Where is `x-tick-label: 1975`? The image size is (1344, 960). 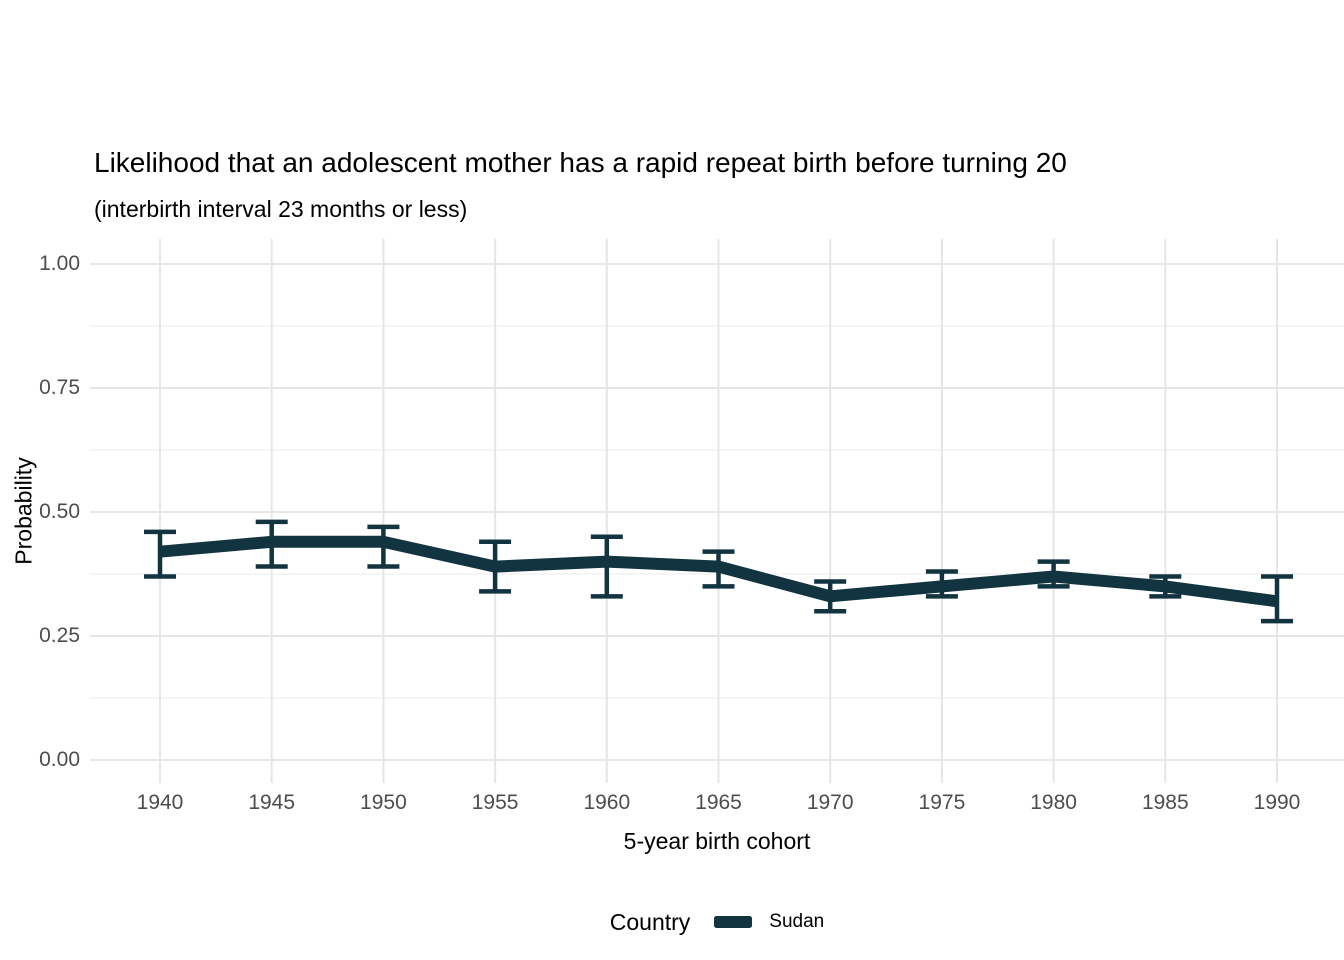
x-tick-label: 1975 is located at coordinates (942, 802).